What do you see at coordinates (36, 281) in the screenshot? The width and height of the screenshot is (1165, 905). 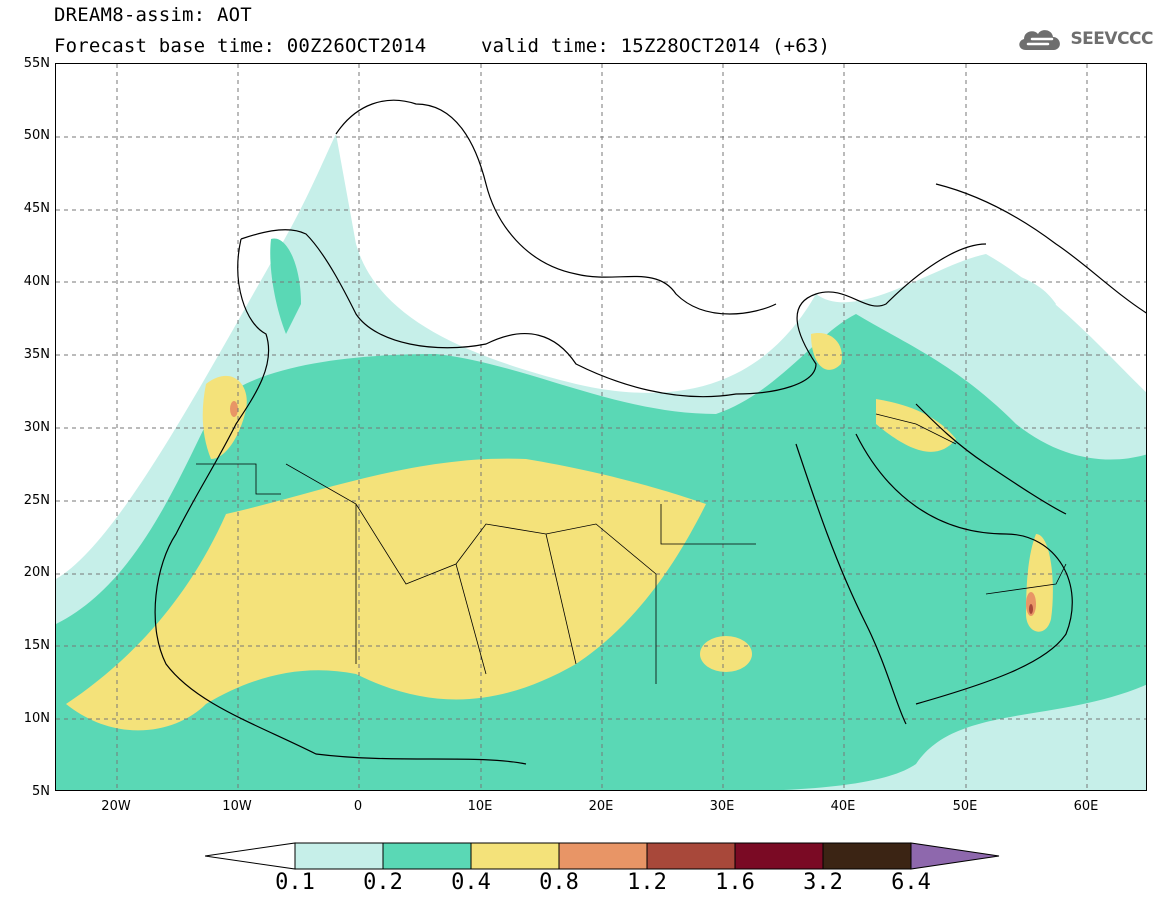 I see `lat-label: 40N` at bounding box center [36, 281].